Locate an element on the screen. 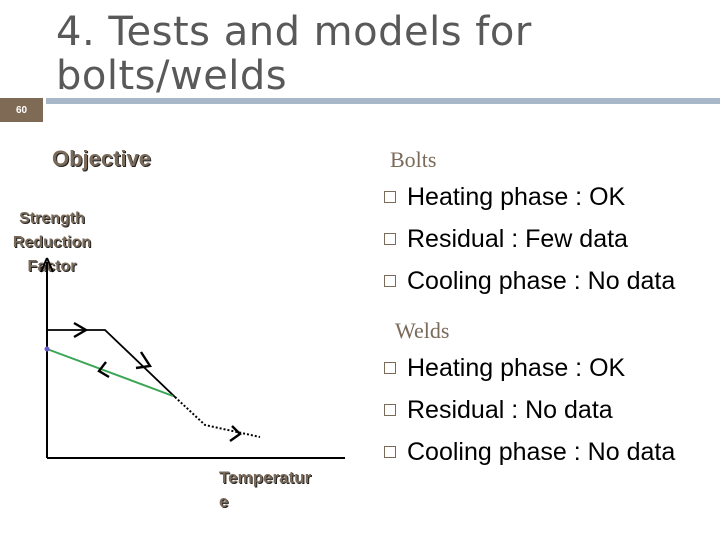  cooling-curve-dotted is located at coordinates (217, 417).